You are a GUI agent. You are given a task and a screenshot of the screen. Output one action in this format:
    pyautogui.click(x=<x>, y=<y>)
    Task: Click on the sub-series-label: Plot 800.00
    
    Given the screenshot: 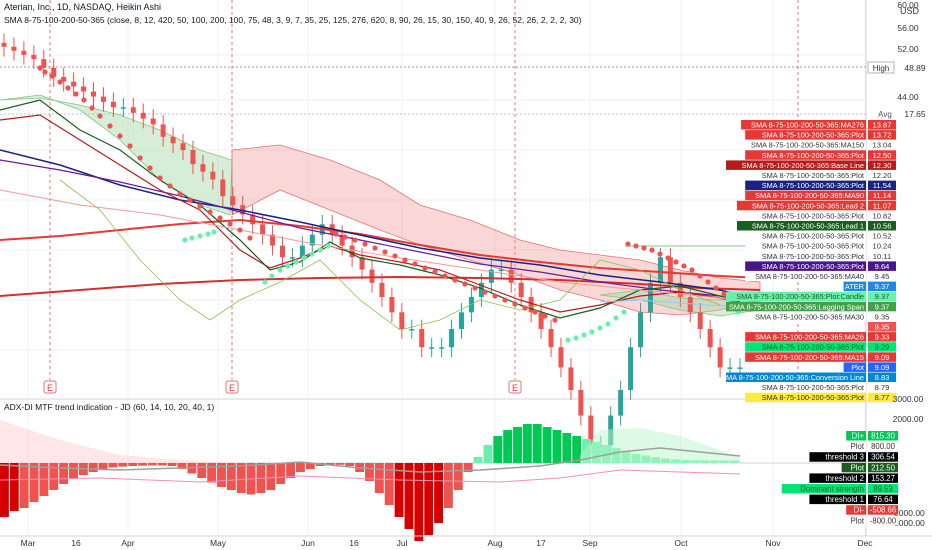 What is the action you would take?
    pyautogui.click(x=869, y=446)
    